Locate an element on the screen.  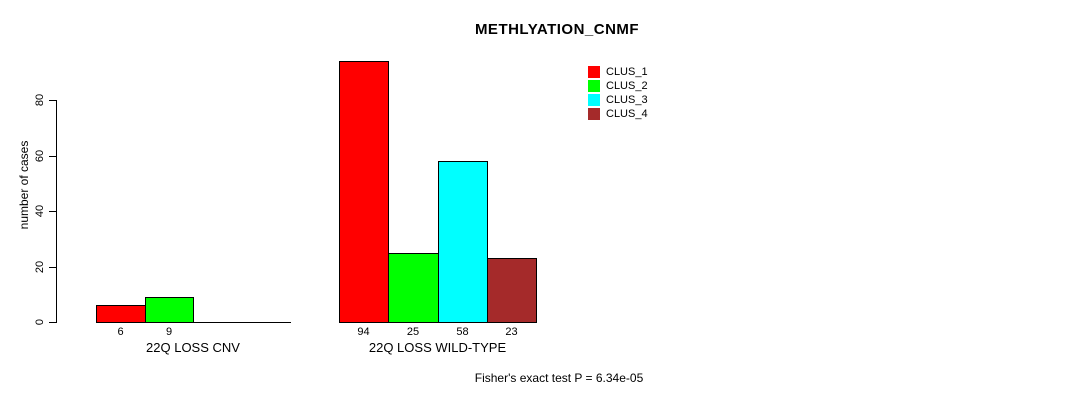
legend-label: CLUS_3 is located at coordinates (627, 100).